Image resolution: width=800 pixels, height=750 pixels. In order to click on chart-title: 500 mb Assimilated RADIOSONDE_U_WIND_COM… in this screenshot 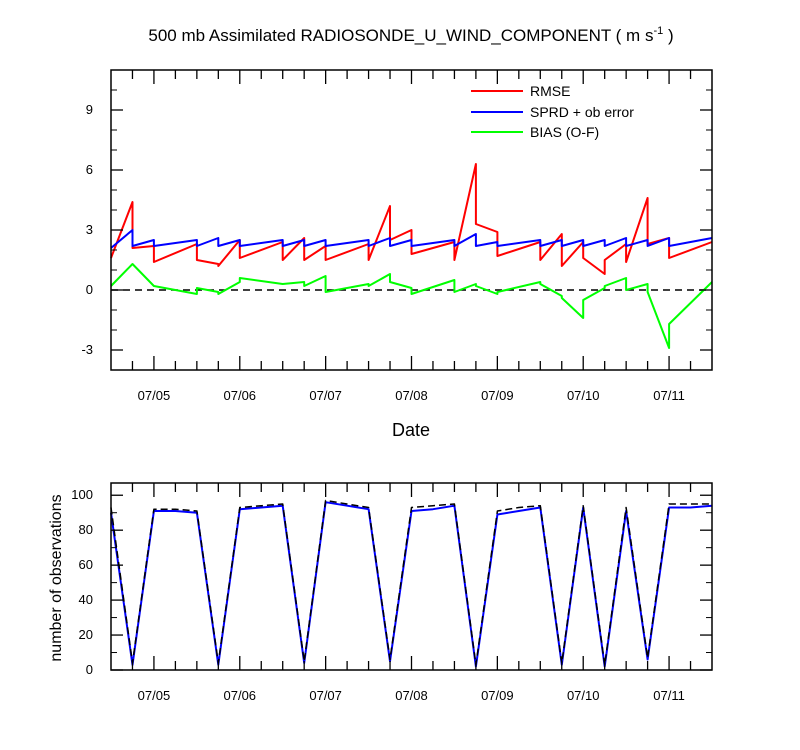, I will do `click(410, 35)`.